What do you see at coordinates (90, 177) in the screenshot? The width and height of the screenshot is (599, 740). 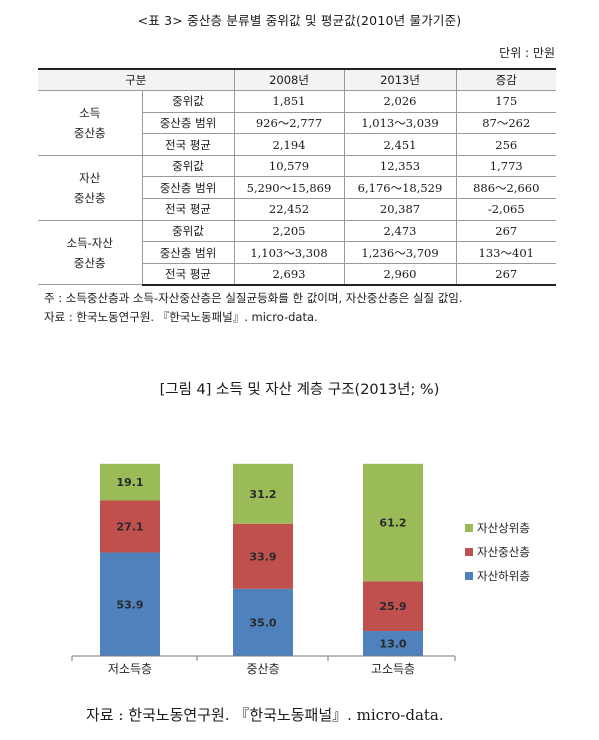 I see `group-name-line1: 자산` at bounding box center [90, 177].